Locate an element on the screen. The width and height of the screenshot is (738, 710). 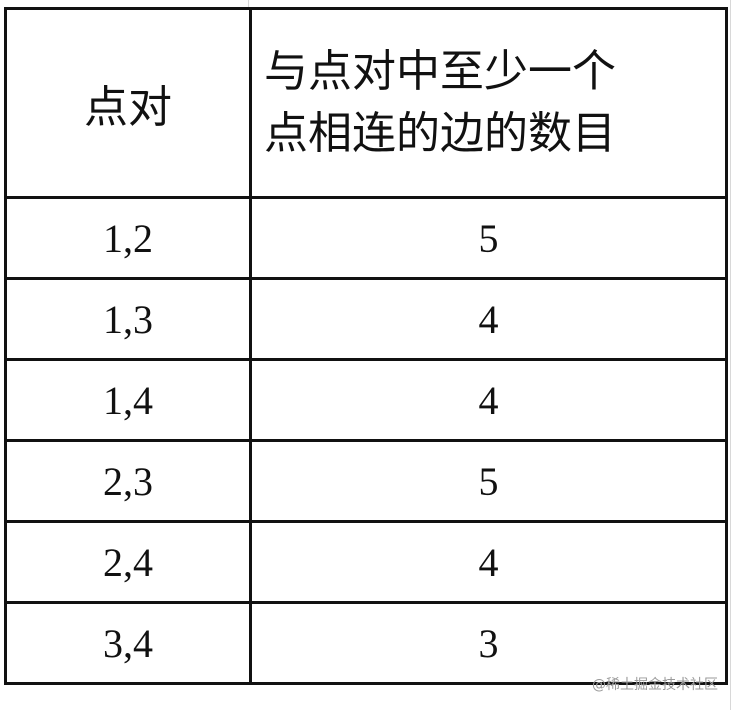
table-row: 2,4 4 is located at coordinates (366, 562).